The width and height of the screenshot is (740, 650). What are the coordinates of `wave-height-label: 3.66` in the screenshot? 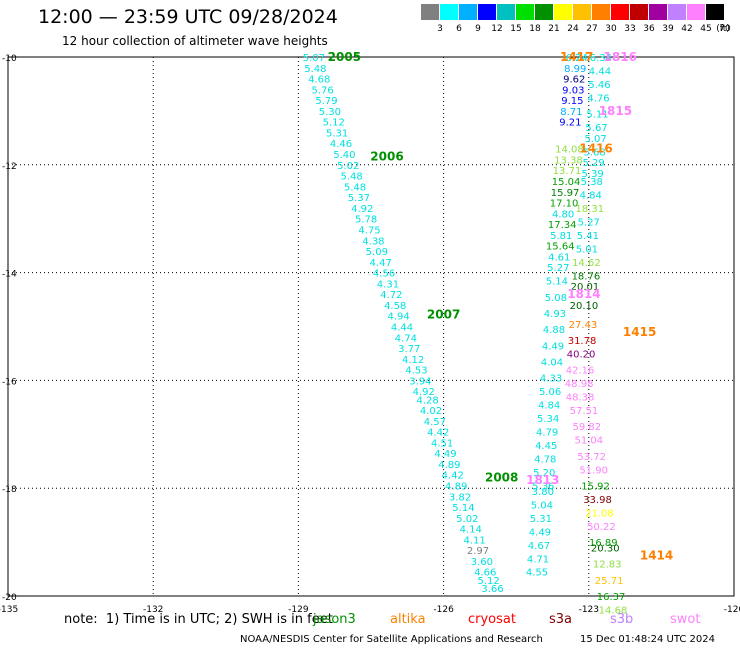 It's located at (492, 589).